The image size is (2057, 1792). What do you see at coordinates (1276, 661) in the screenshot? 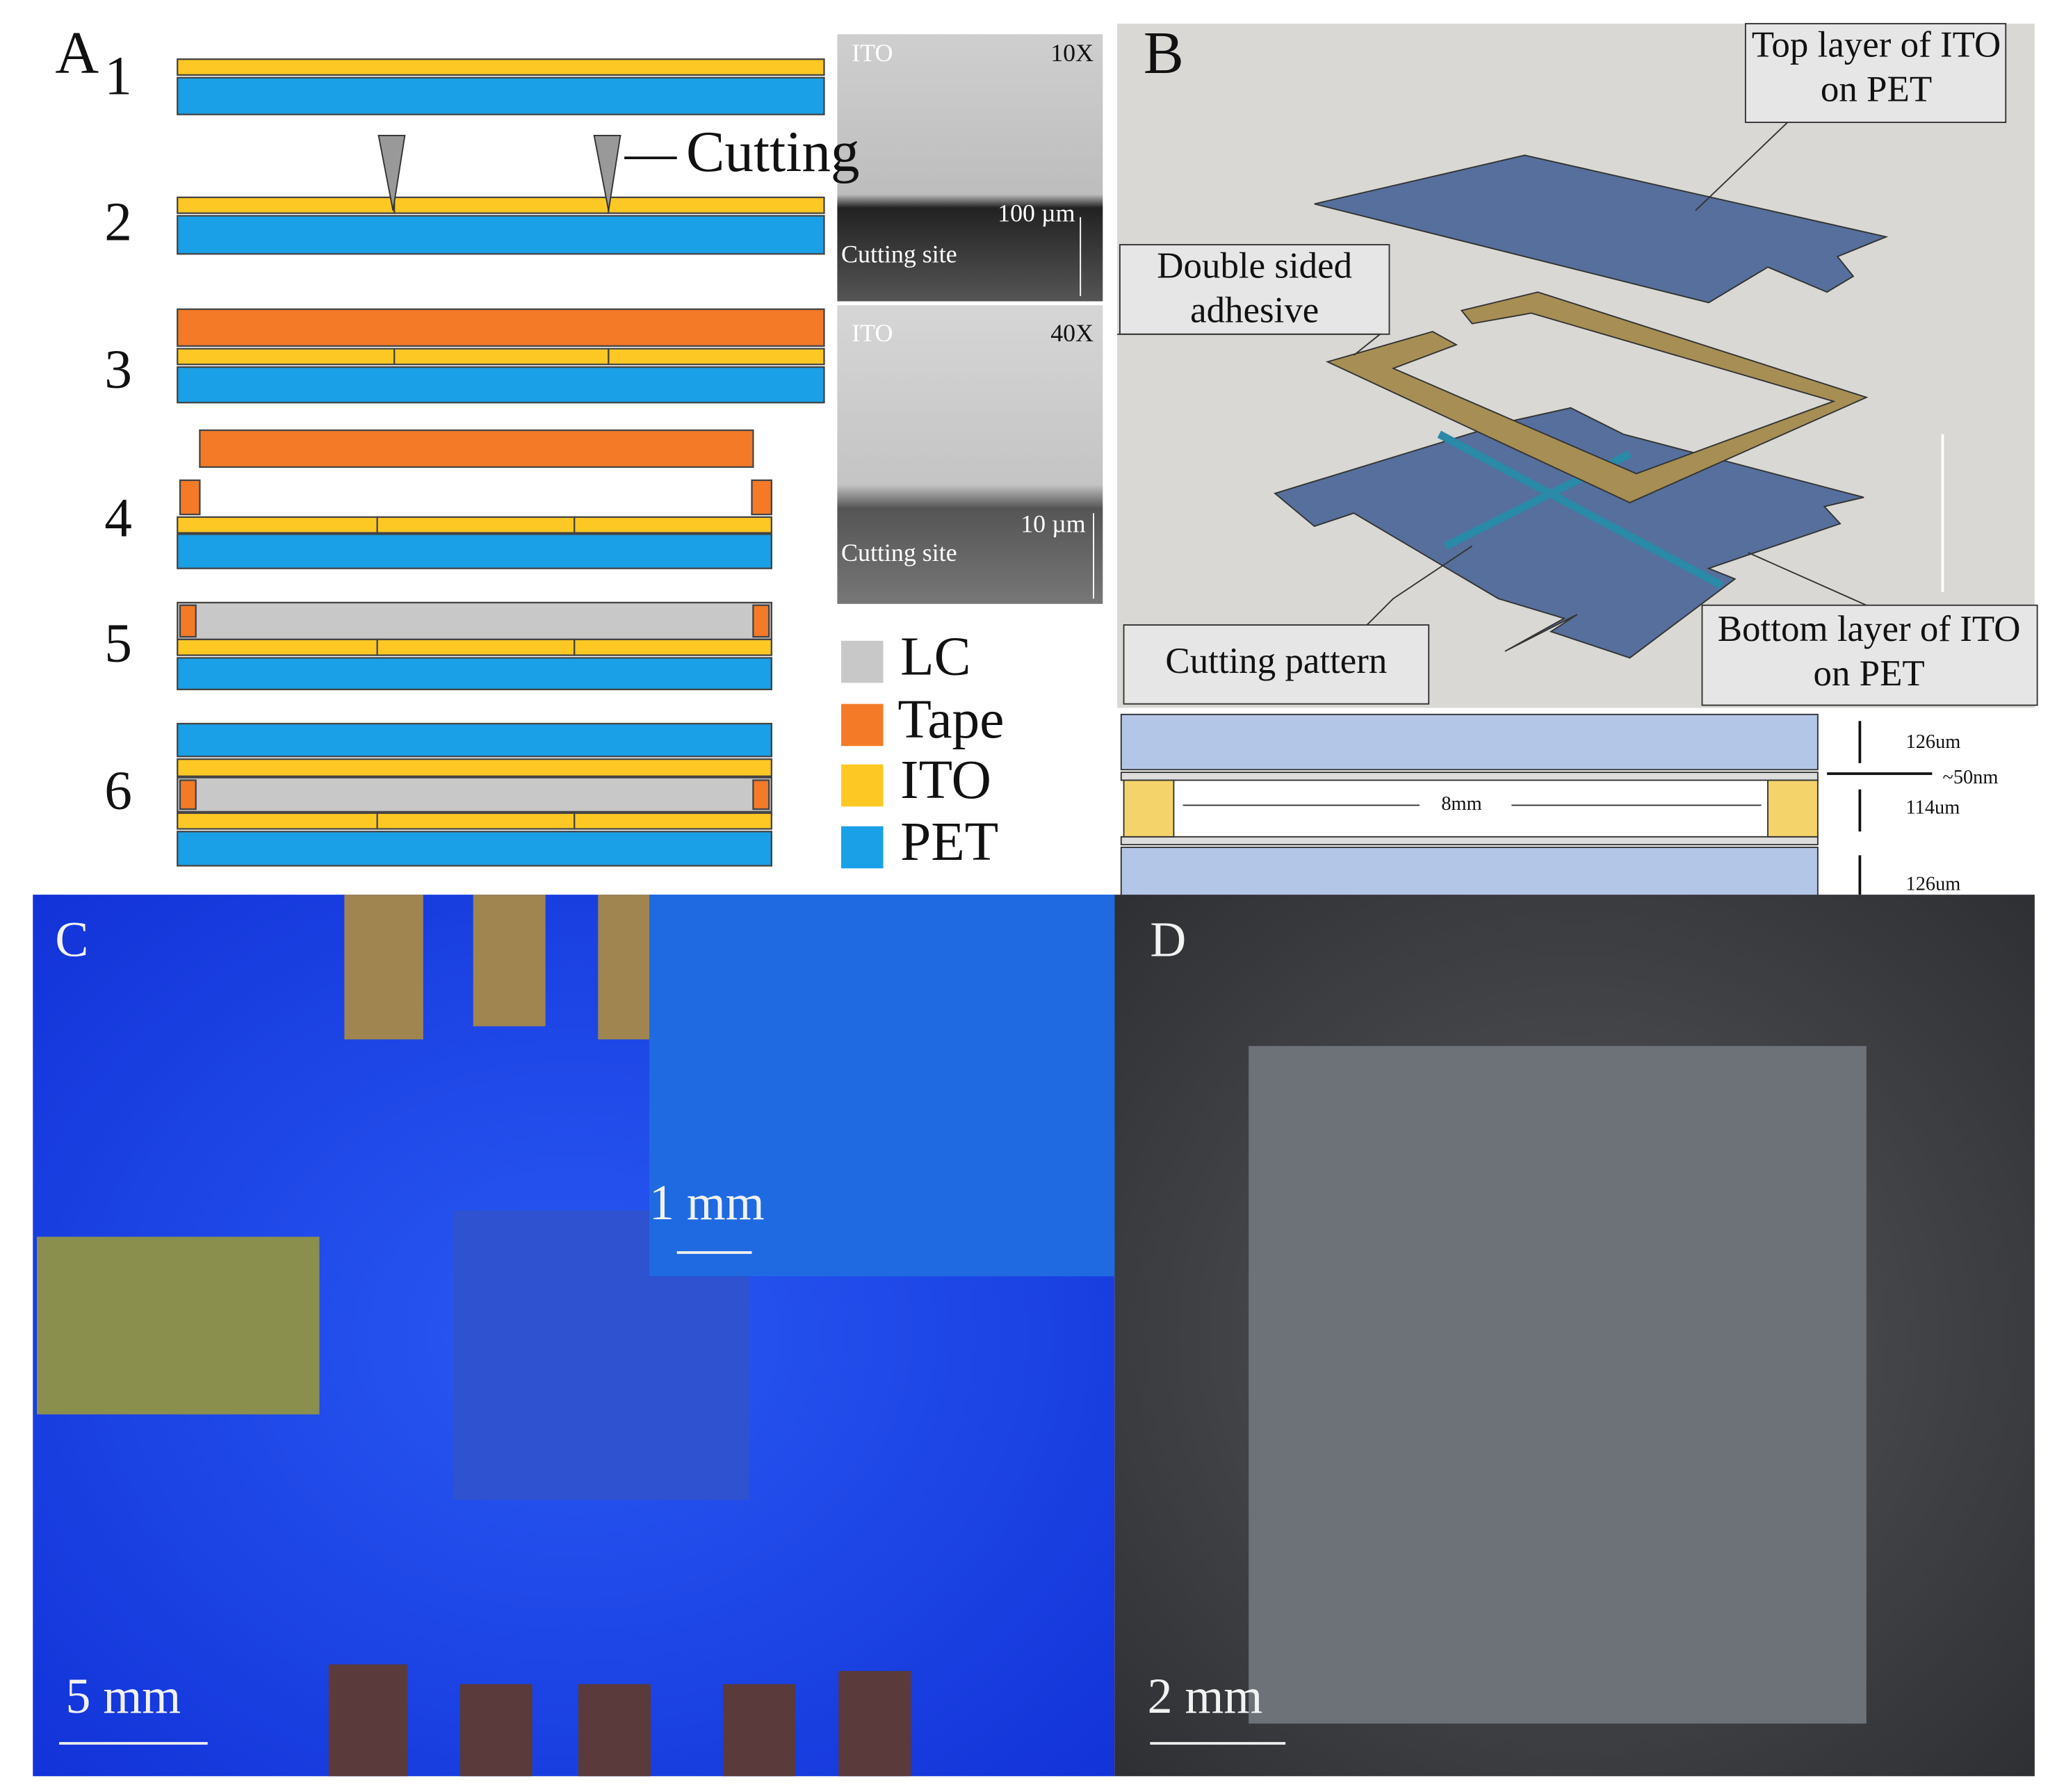
I see `cutting-pattern-label: Cutting pattern` at bounding box center [1276, 661].